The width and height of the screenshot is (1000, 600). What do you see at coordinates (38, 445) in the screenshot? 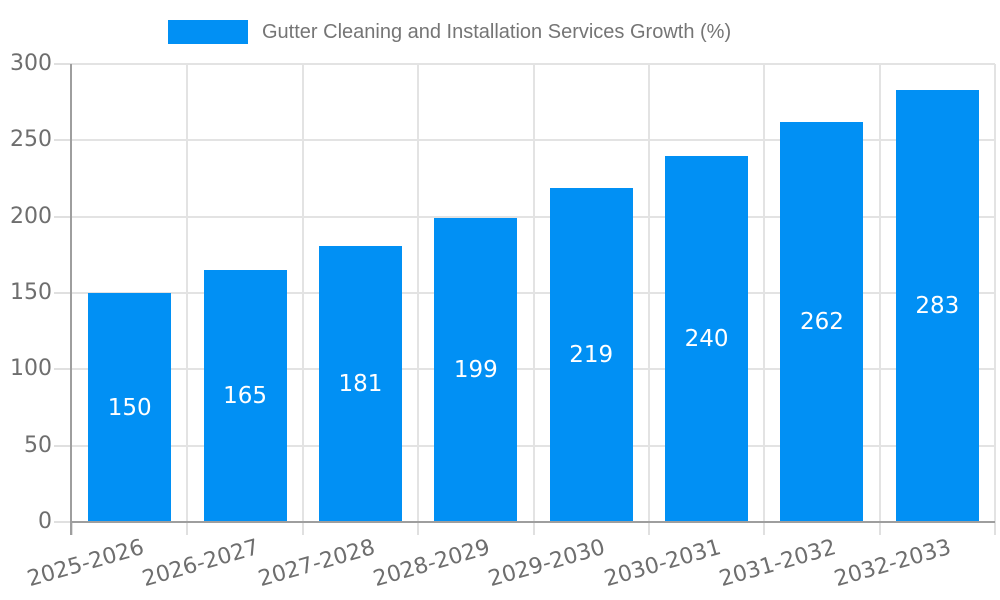
I see `y-tick-label: 50` at bounding box center [38, 445].